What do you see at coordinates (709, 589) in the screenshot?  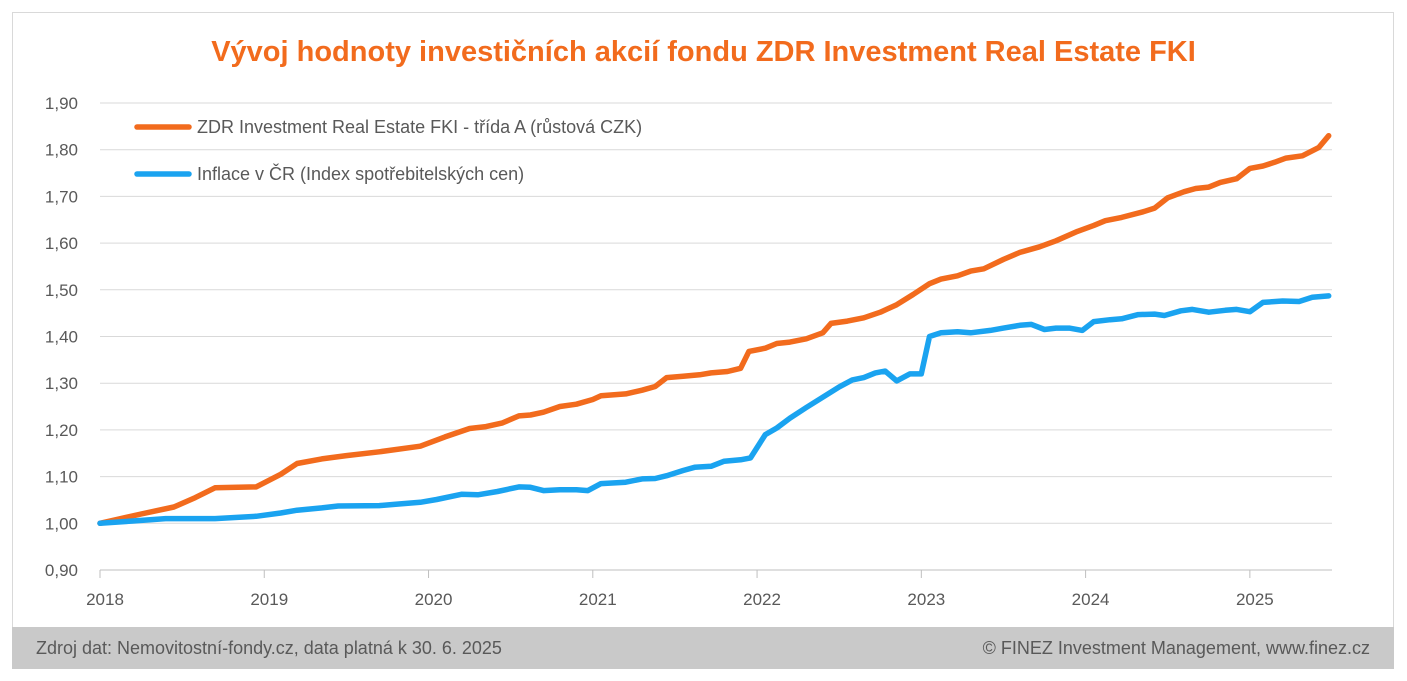 I see `x-axis: 2018 2019 2020 2021 2022 2023 2024 2025` at bounding box center [709, 589].